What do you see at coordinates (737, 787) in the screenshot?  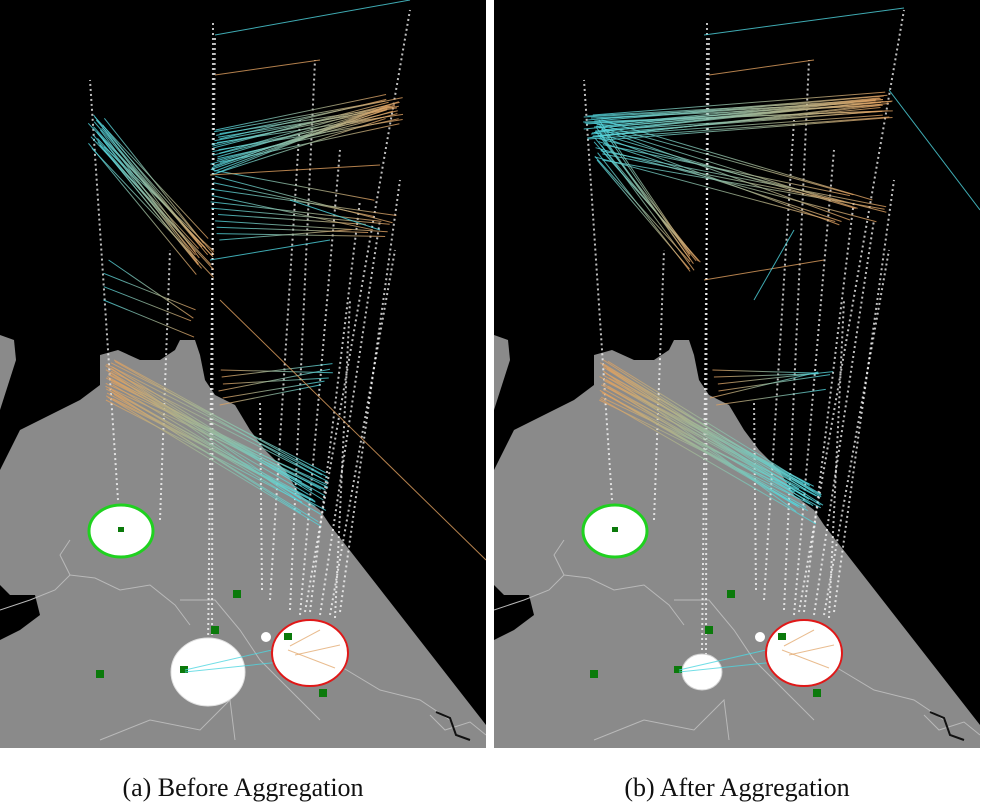 I see `caption-after: (b) After Aggregation` at bounding box center [737, 787].